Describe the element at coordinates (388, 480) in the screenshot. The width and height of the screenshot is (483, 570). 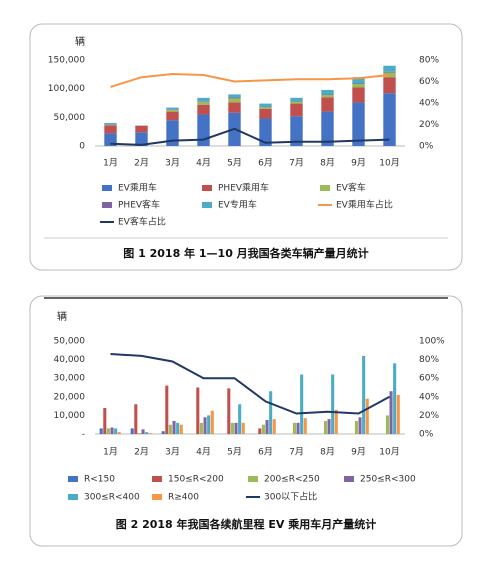
I see `legend-label: 250≤R<300` at that location.